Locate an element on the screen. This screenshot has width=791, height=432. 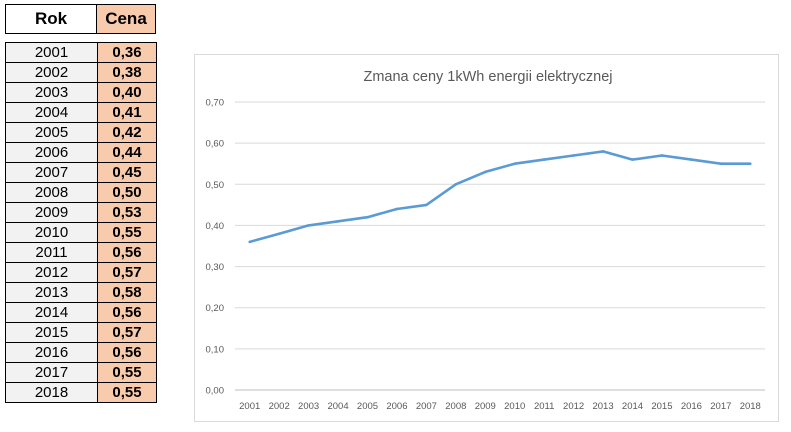
y-tick-label: 0,50 is located at coordinates (215, 185).